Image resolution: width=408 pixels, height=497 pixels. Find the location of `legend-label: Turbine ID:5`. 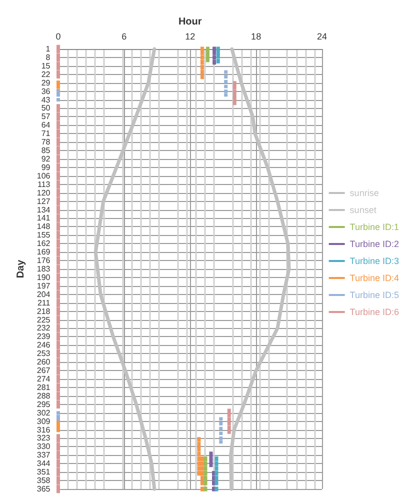

legend-label: Turbine ID:5 is located at coordinates (375, 295).